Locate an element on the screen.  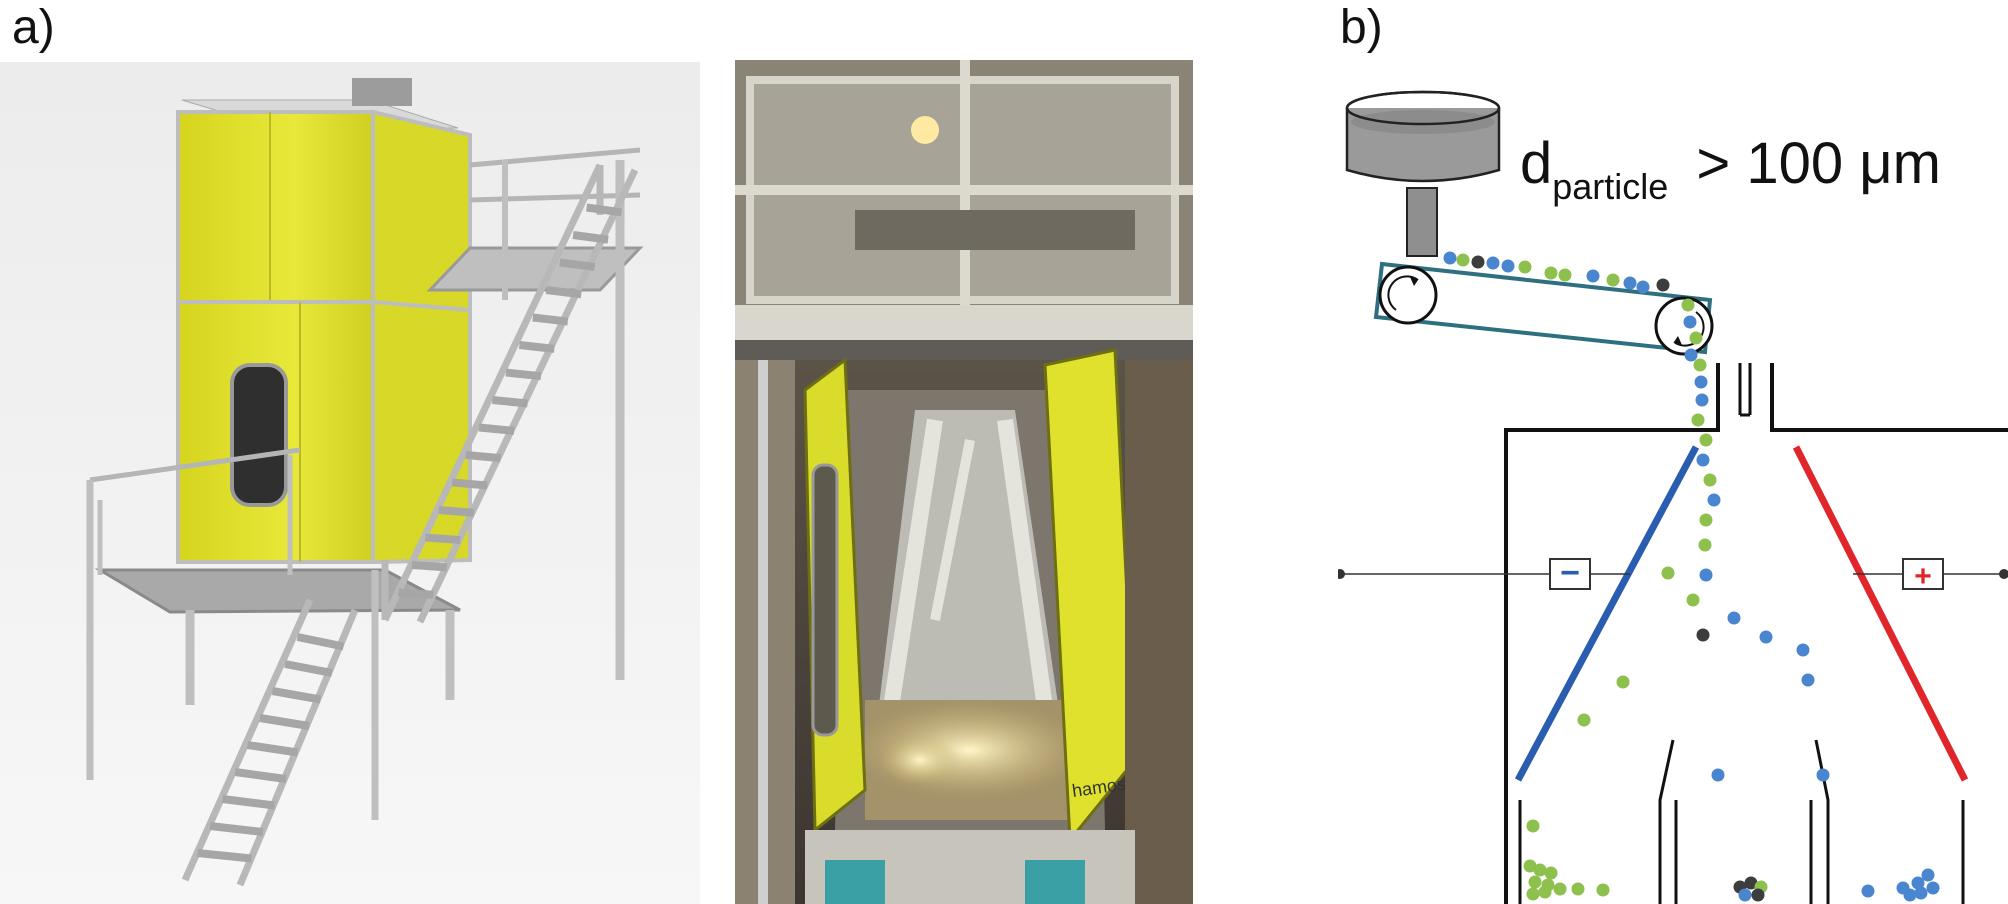
roof-unit is located at coordinates (382, 92).